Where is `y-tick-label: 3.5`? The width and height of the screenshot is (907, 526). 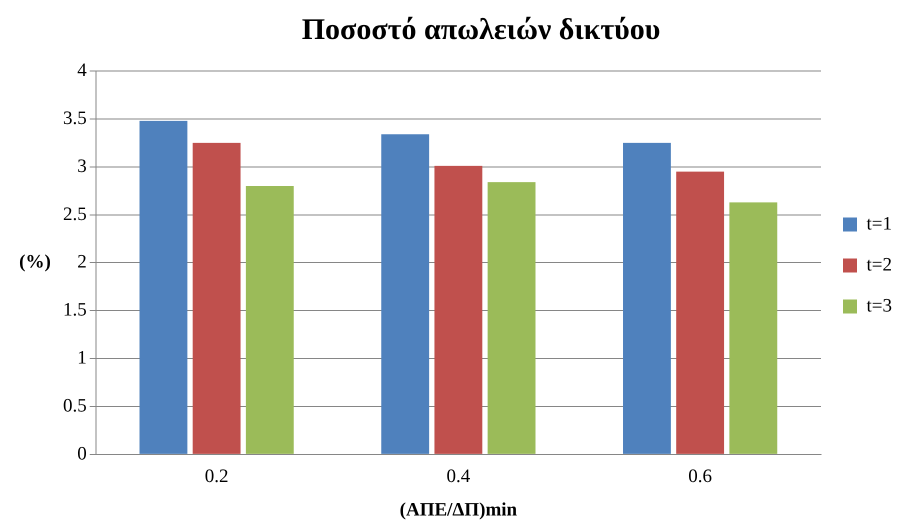
y-tick-label: 3.5 is located at coordinates (75, 118).